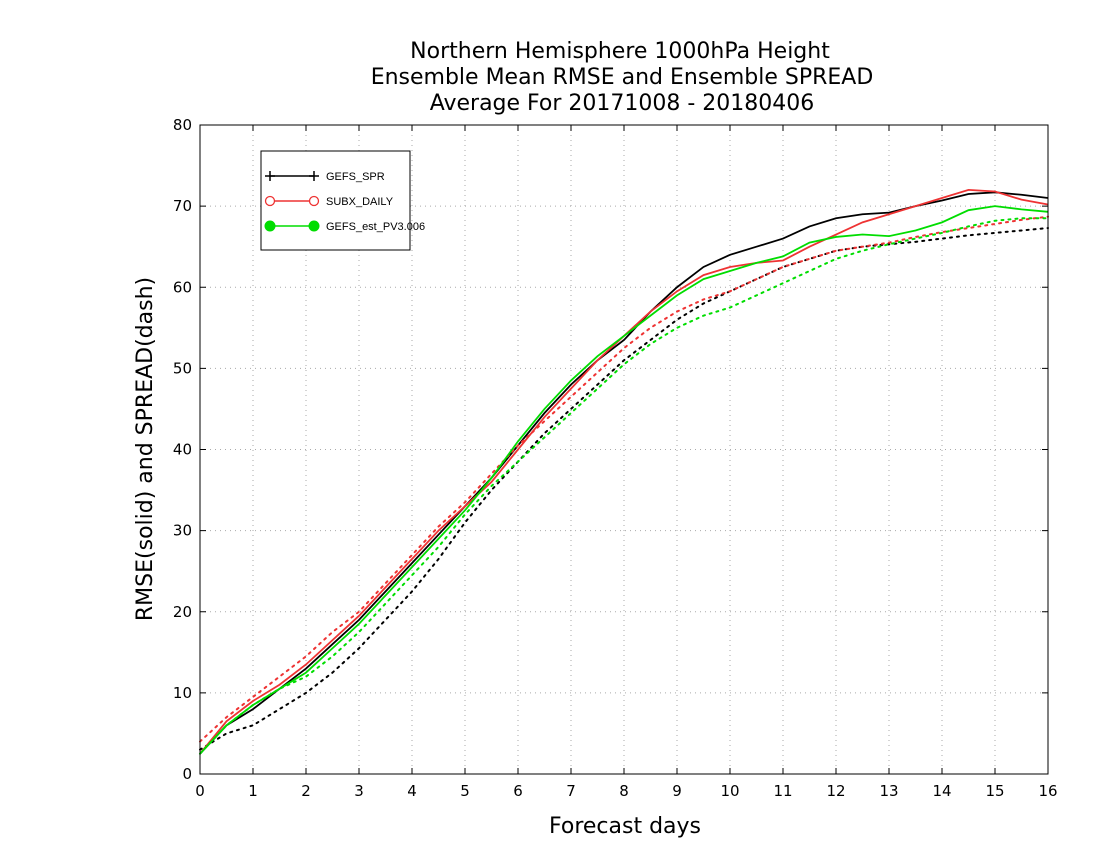 The image size is (1100, 850). Describe the element at coordinates (306, 791) in the screenshot. I see `x-tick-label: 2` at that location.